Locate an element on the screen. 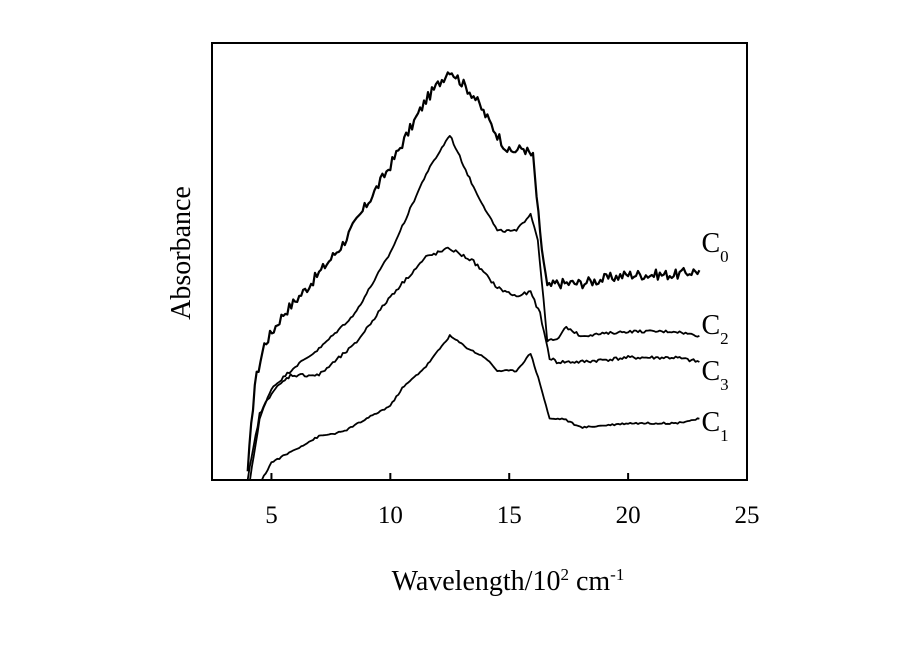  series-label-C2: C2 is located at coordinates (714, 329).